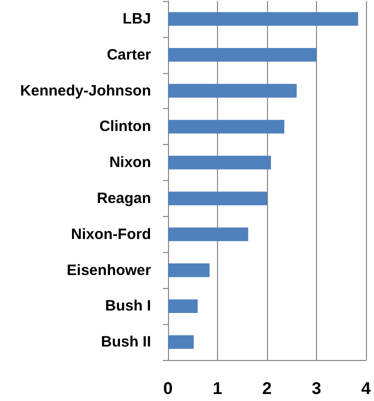  Describe the element at coordinates (317, 388) in the screenshot. I see `x-tick-label: 3` at that location.